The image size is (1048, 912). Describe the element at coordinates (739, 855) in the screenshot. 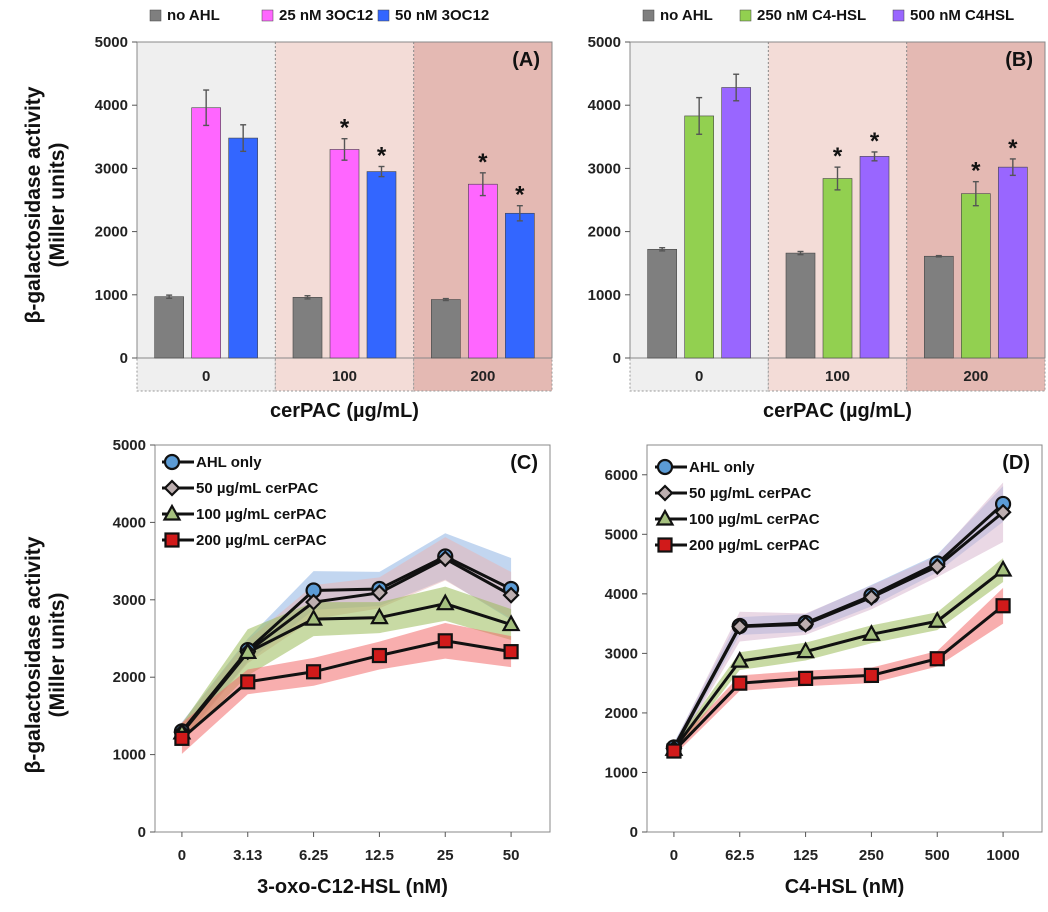

I see `x-tick-label: 62.5` at that location.